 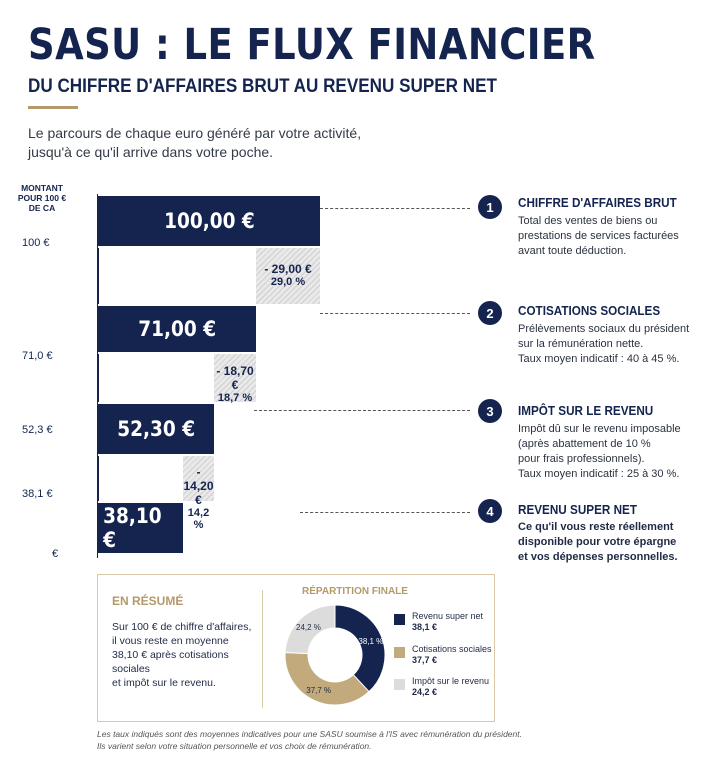 I want to click on bar-4: 38,10 €, so click(x=140, y=528).